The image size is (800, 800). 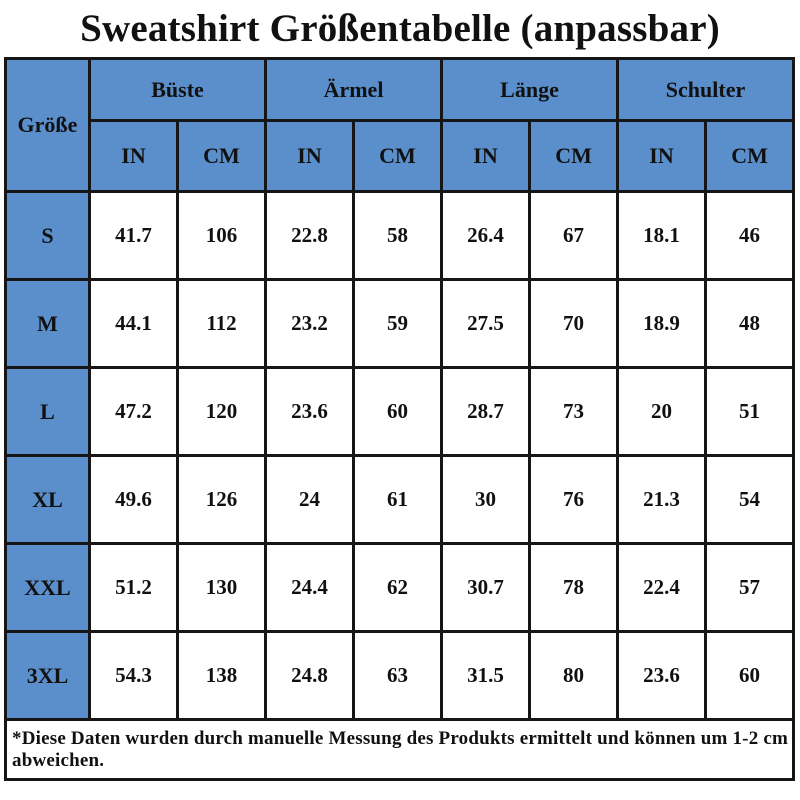 I want to click on table-cell: 21.3, so click(x=662, y=499).